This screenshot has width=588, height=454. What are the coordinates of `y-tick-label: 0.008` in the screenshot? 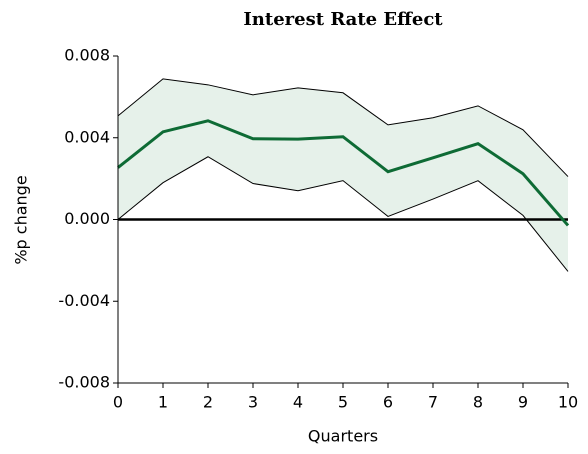 It's located at (87, 55).